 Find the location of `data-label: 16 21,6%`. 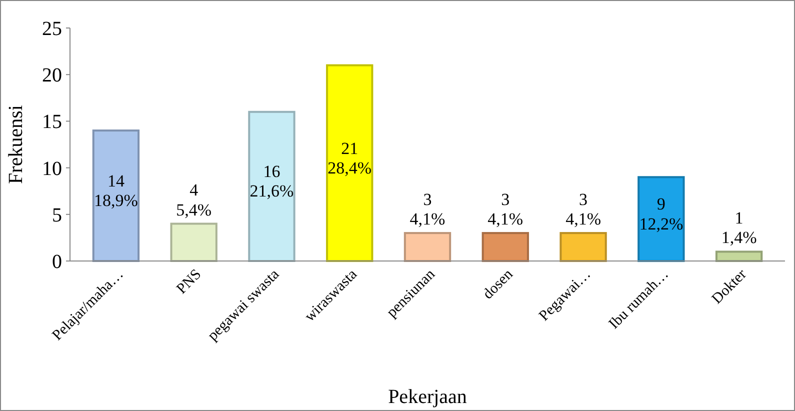

data-label: 16 21,6% is located at coordinates (272, 181).